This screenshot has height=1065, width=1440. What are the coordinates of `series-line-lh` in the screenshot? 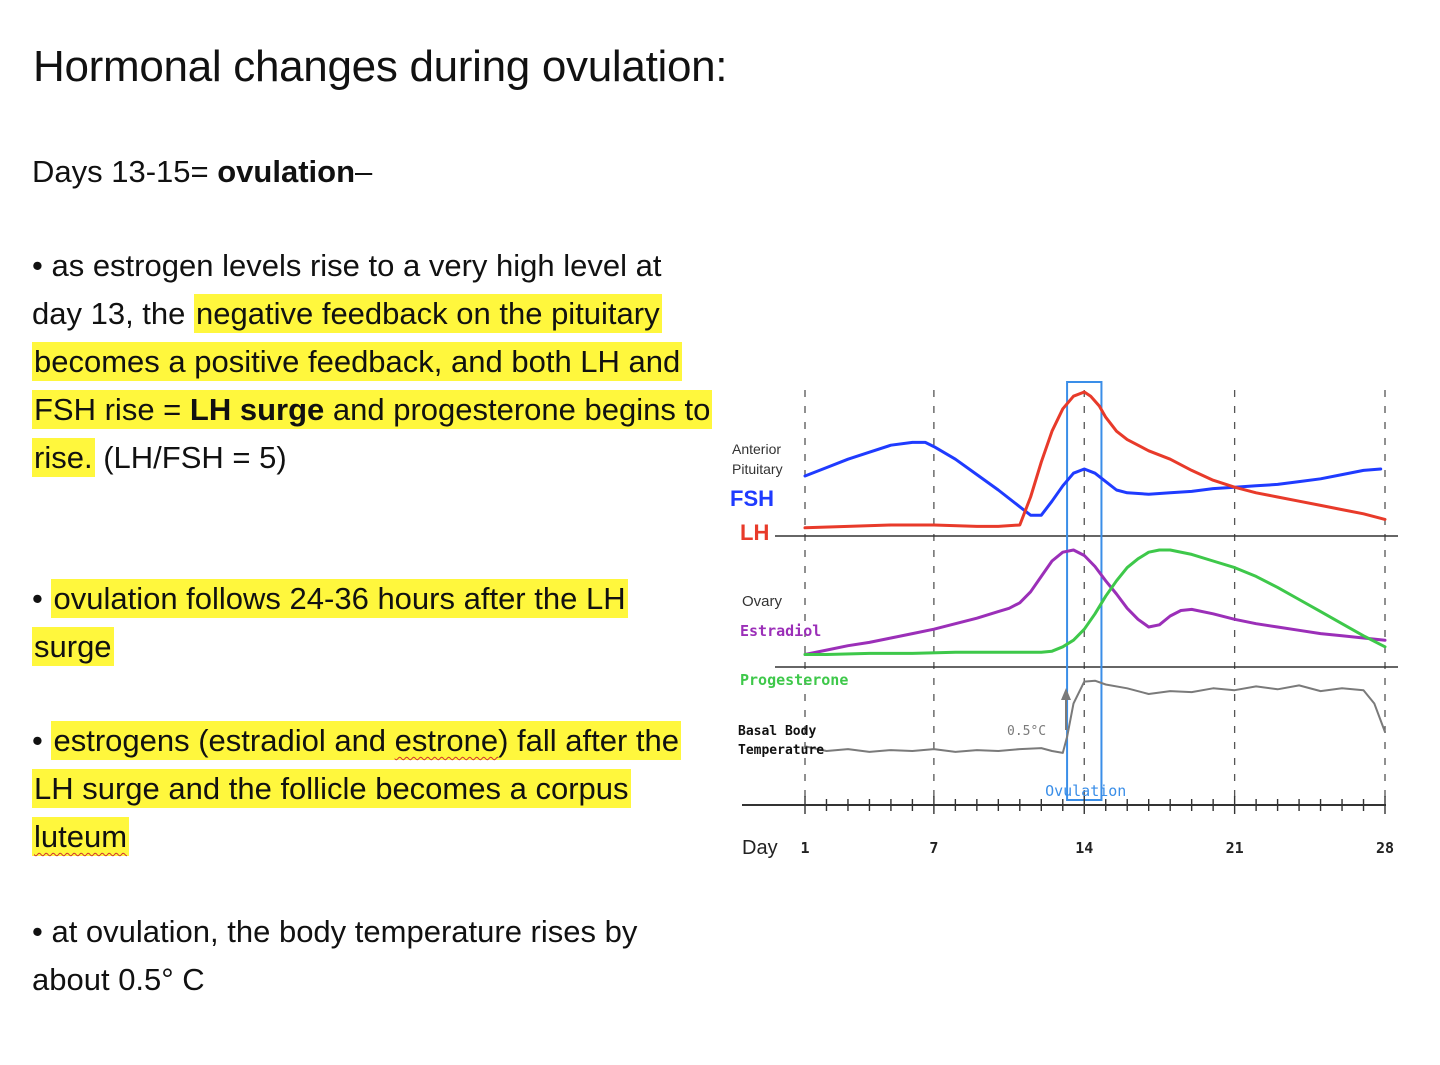 It's located at (1095, 460).